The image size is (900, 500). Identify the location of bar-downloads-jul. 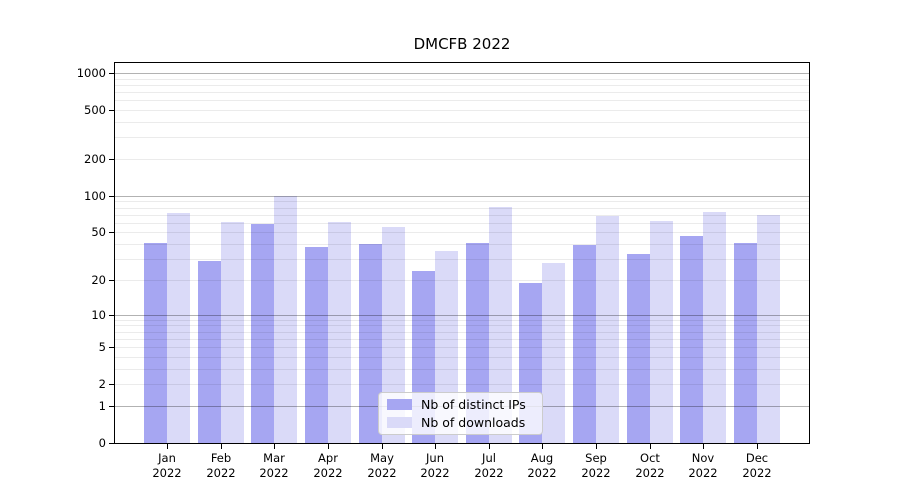
(500, 325).